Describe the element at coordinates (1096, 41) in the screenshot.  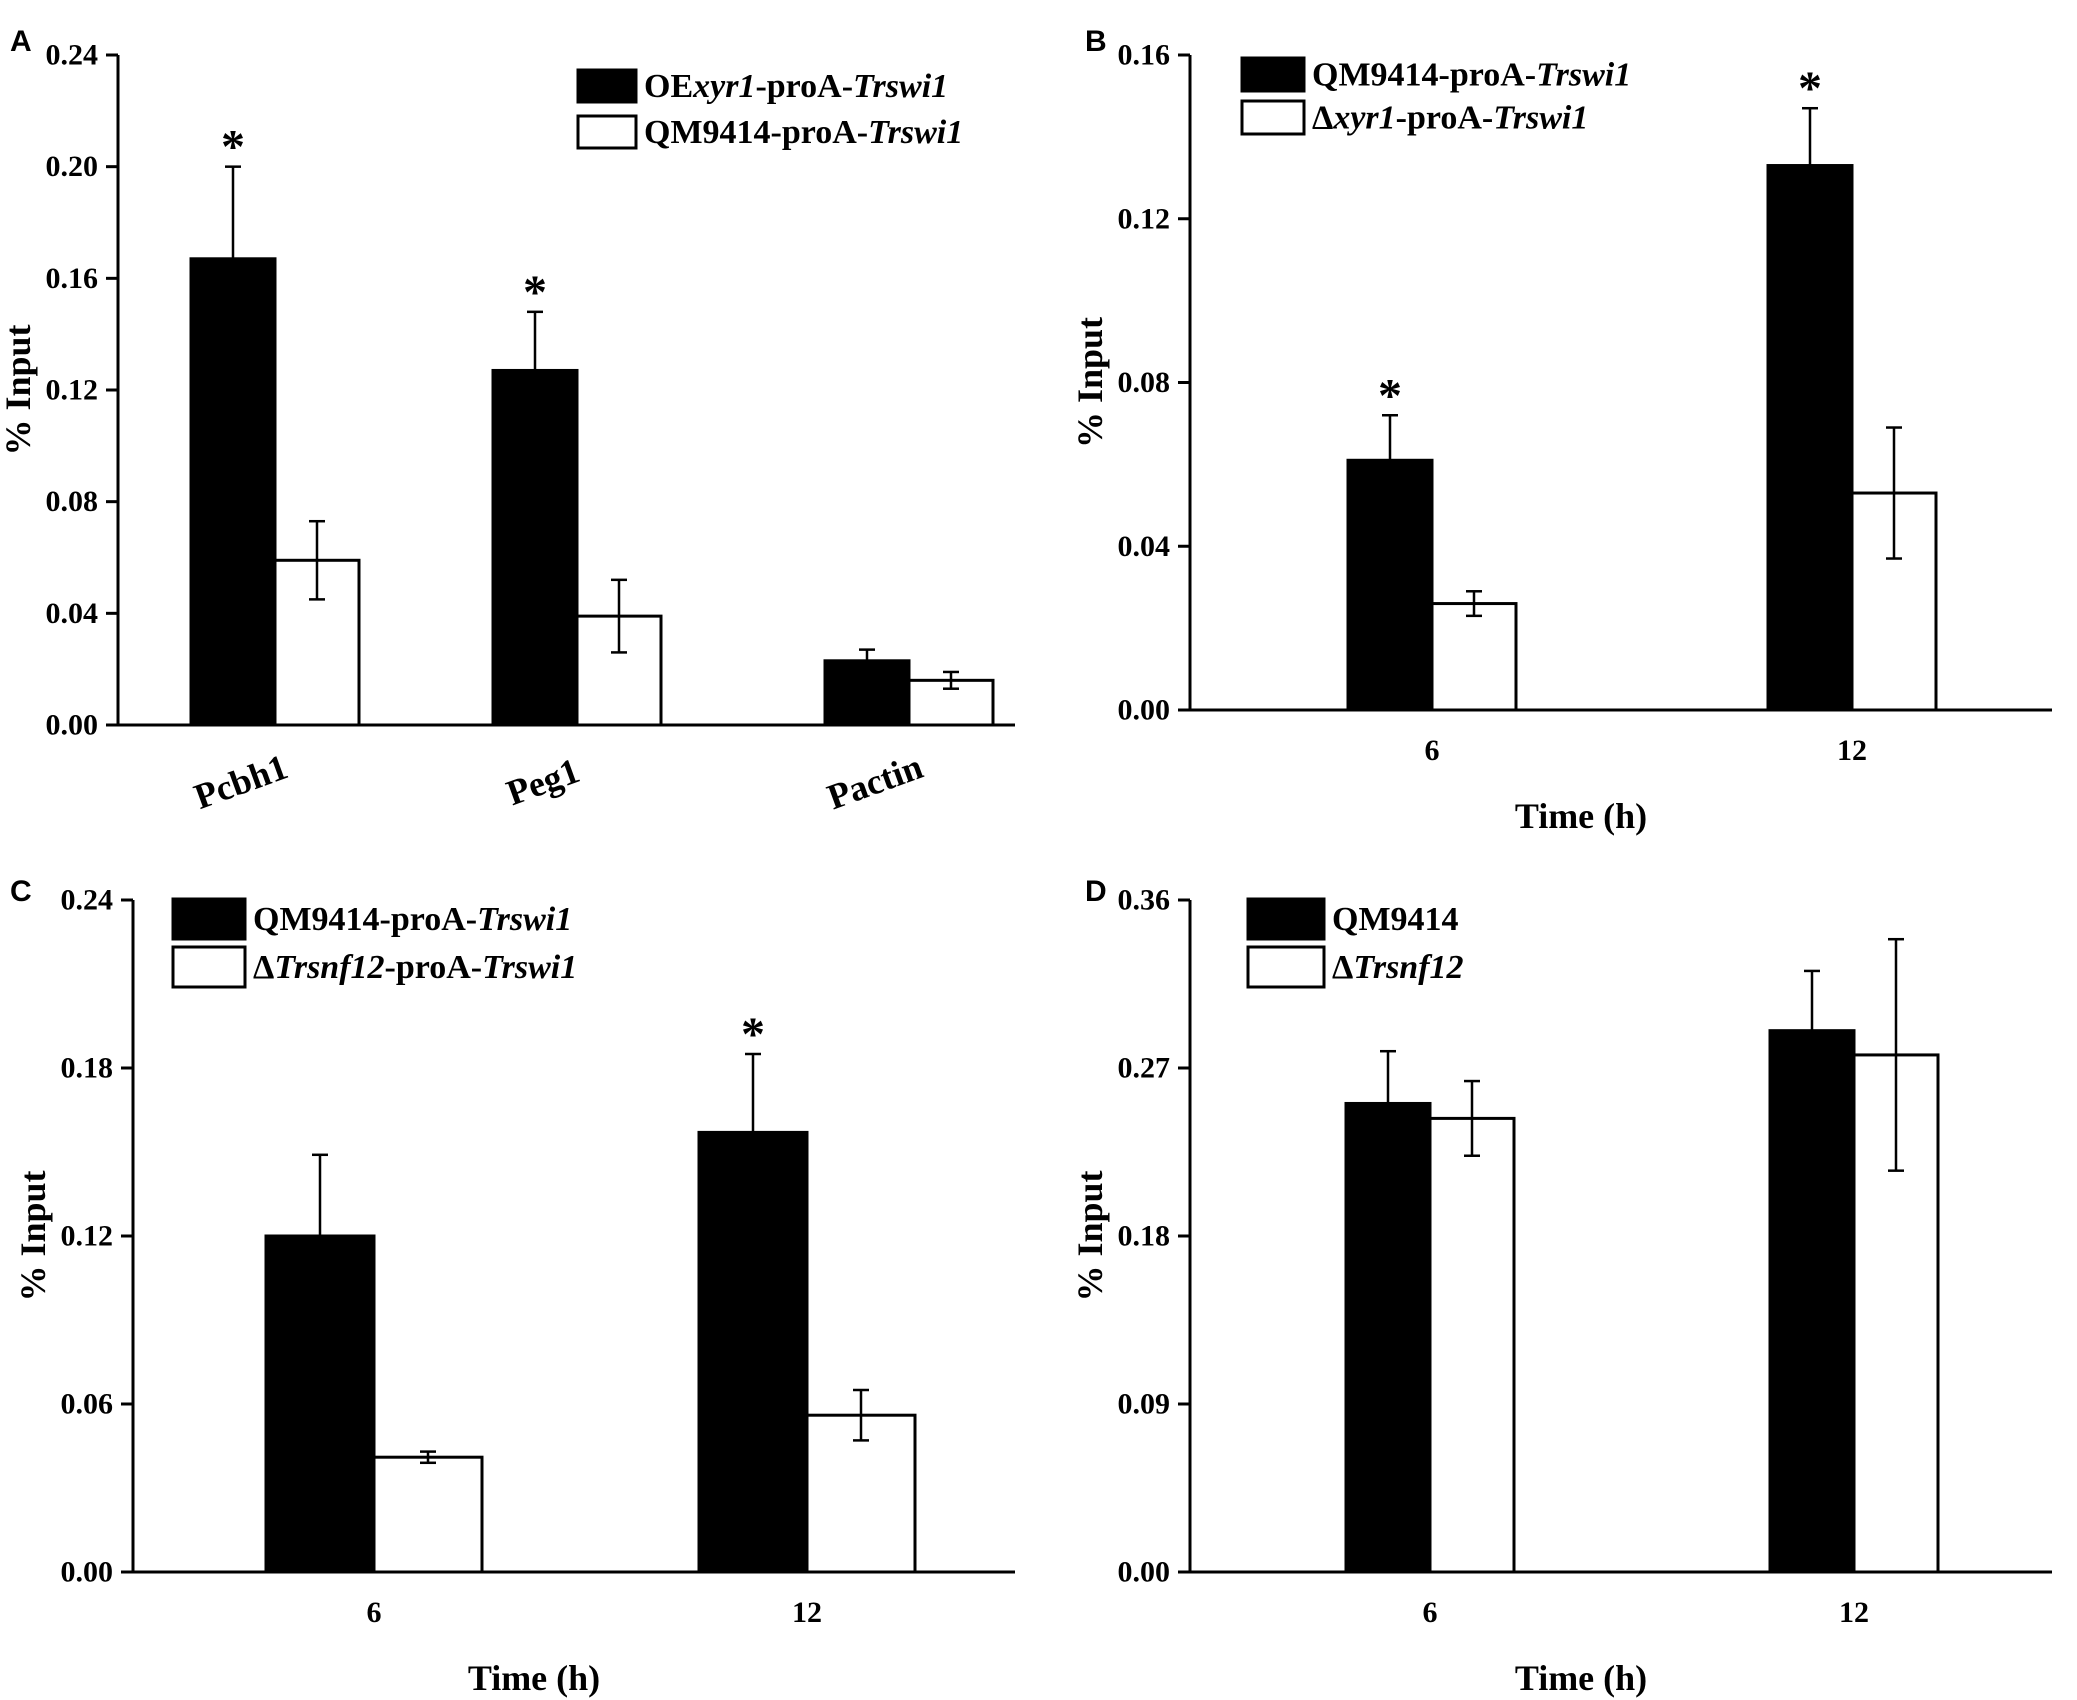
I see `panel-letter: B` at that location.